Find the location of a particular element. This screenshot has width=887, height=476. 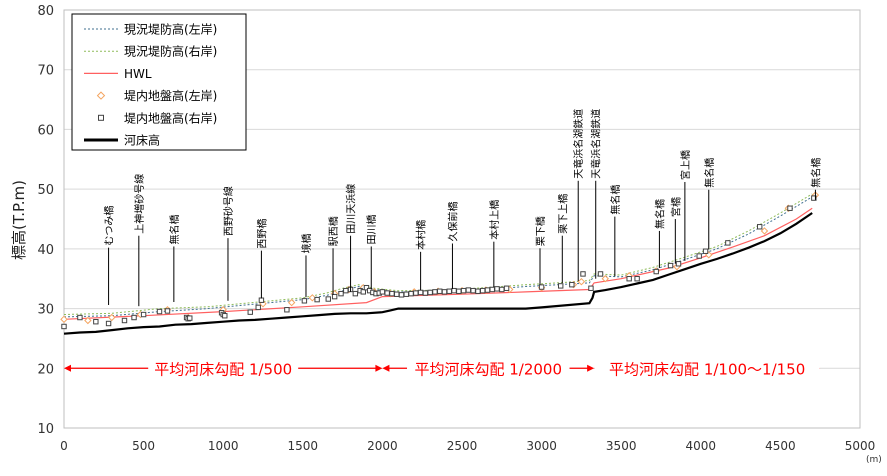

y-tick-label: 10 is located at coordinates (45, 429).